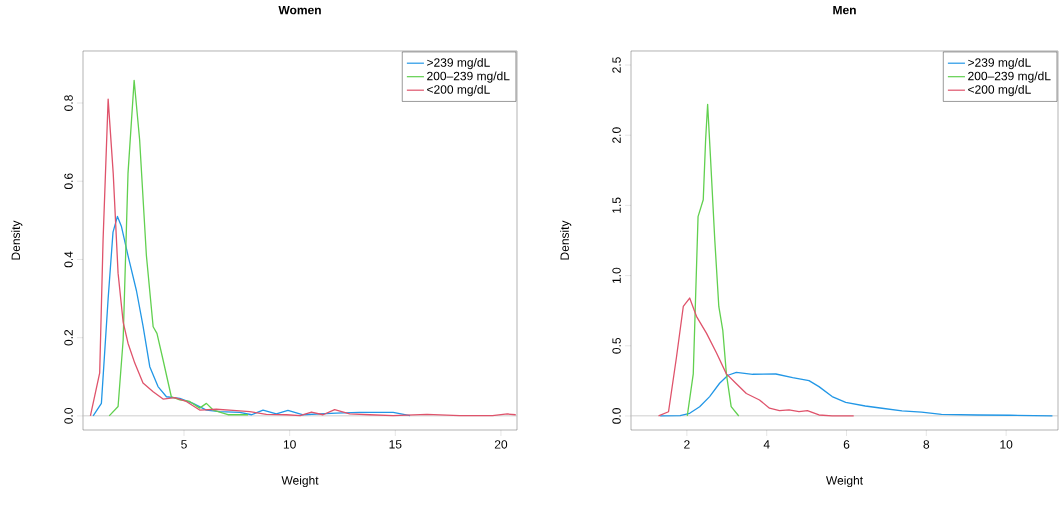  What do you see at coordinates (68, 259) in the screenshot?
I see `y-tick-label: 0.4` at bounding box center [68, 259].